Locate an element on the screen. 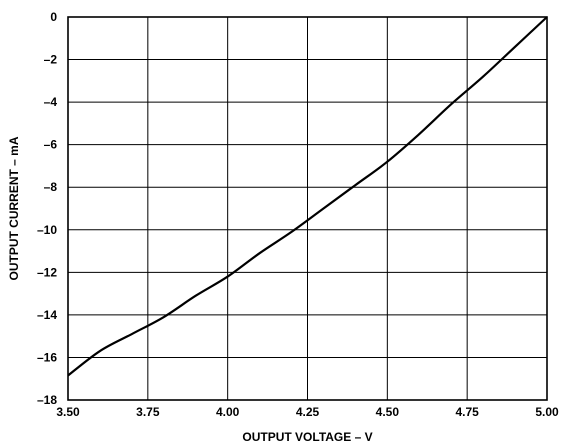  x-tick-label: 4.75 is located at coordinates (467, 412).